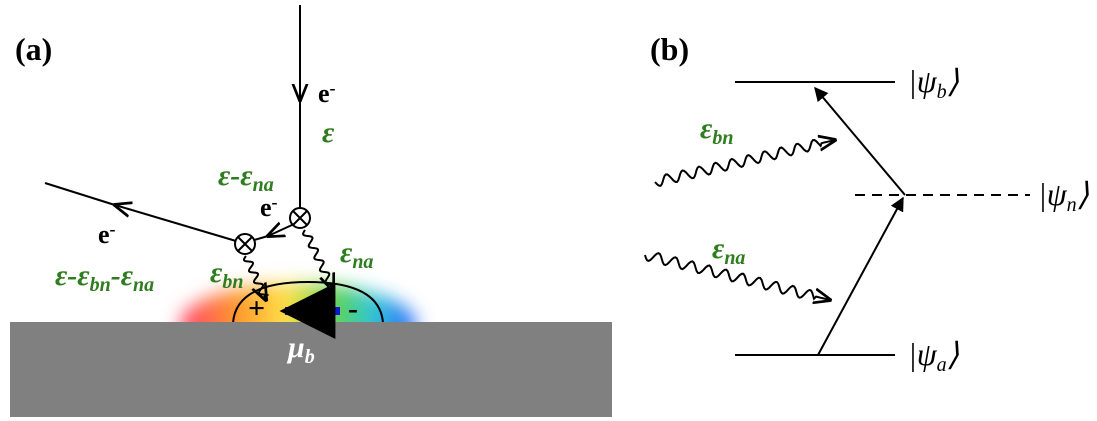 The width and height of the screenshot is (1097, 421). What do you see at coordinates (33, 49) in the screenshot?
I see `panel-label: (a)` at bounding box center [33, 49].